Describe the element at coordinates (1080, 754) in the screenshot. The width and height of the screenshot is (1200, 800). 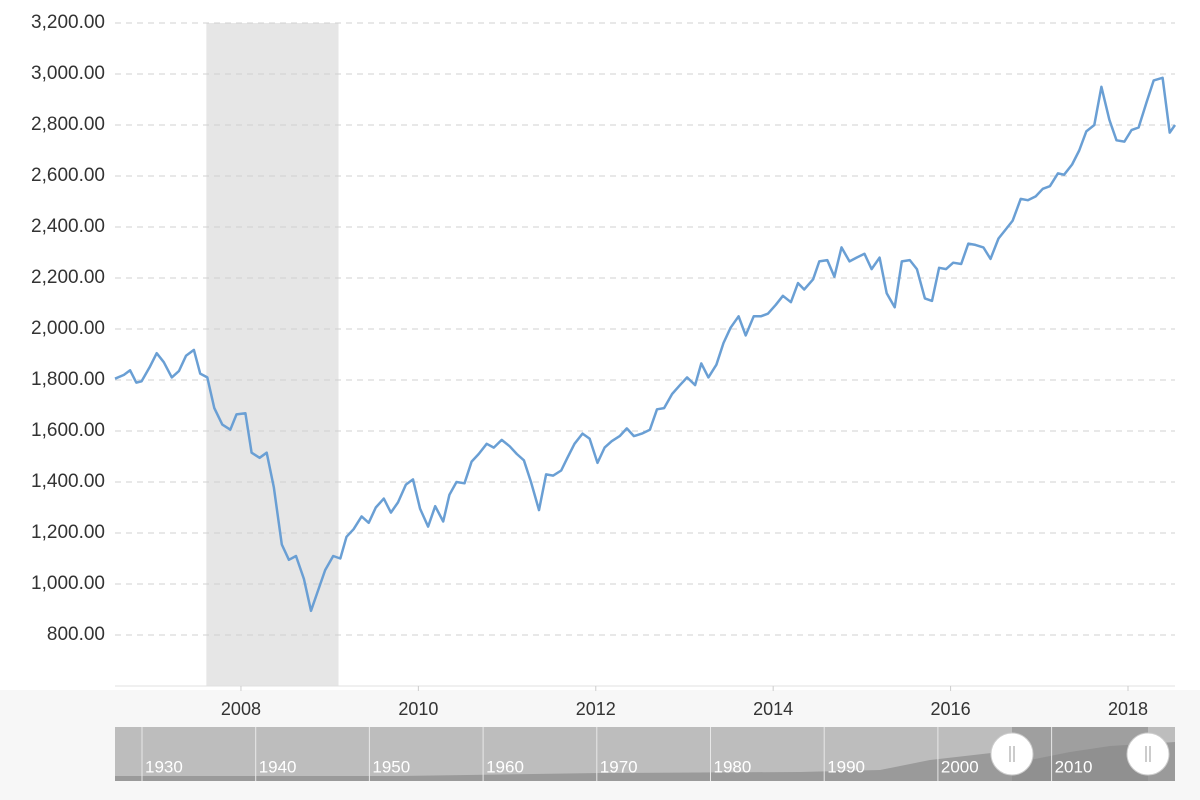
I see `navigator-selection` at that location.